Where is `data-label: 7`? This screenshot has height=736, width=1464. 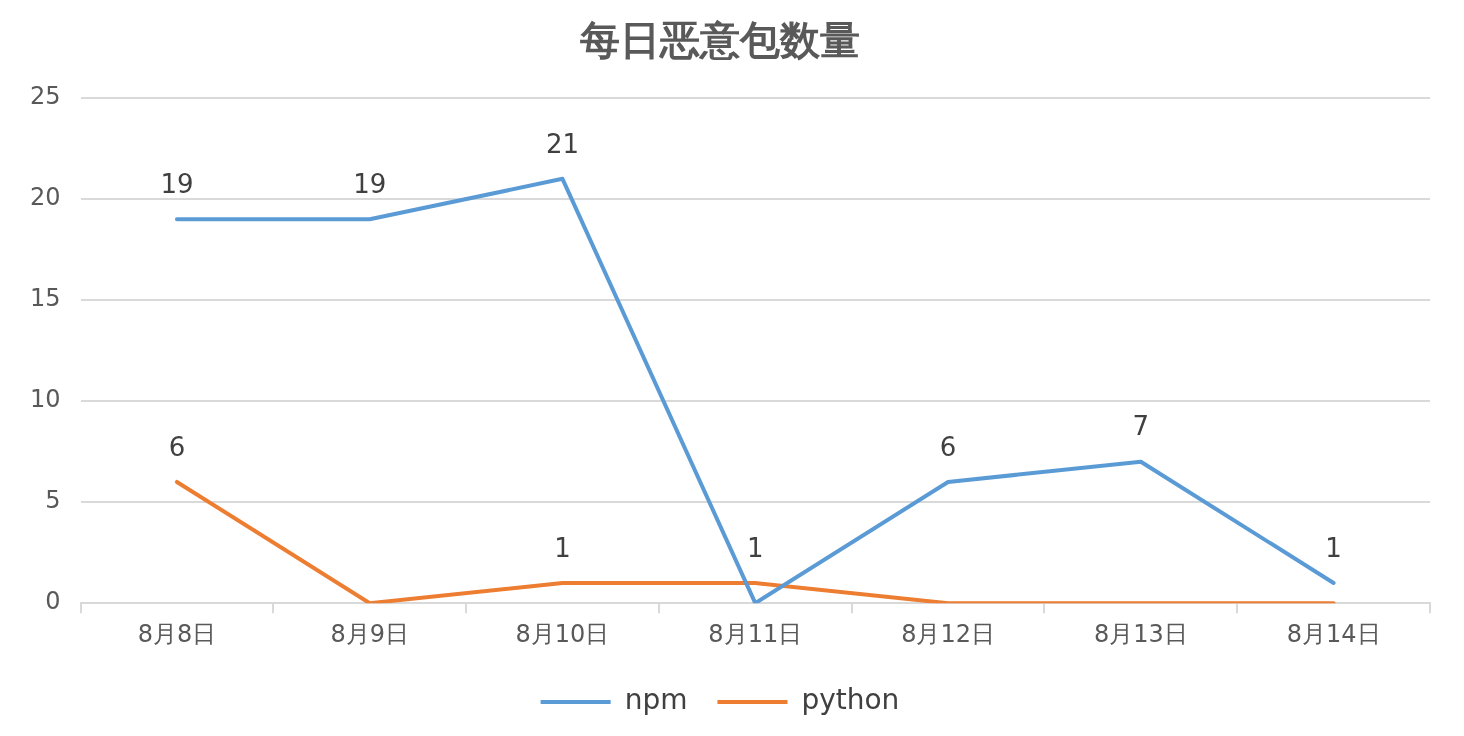
data-label: 7 is located at coordinates (1141, 426).